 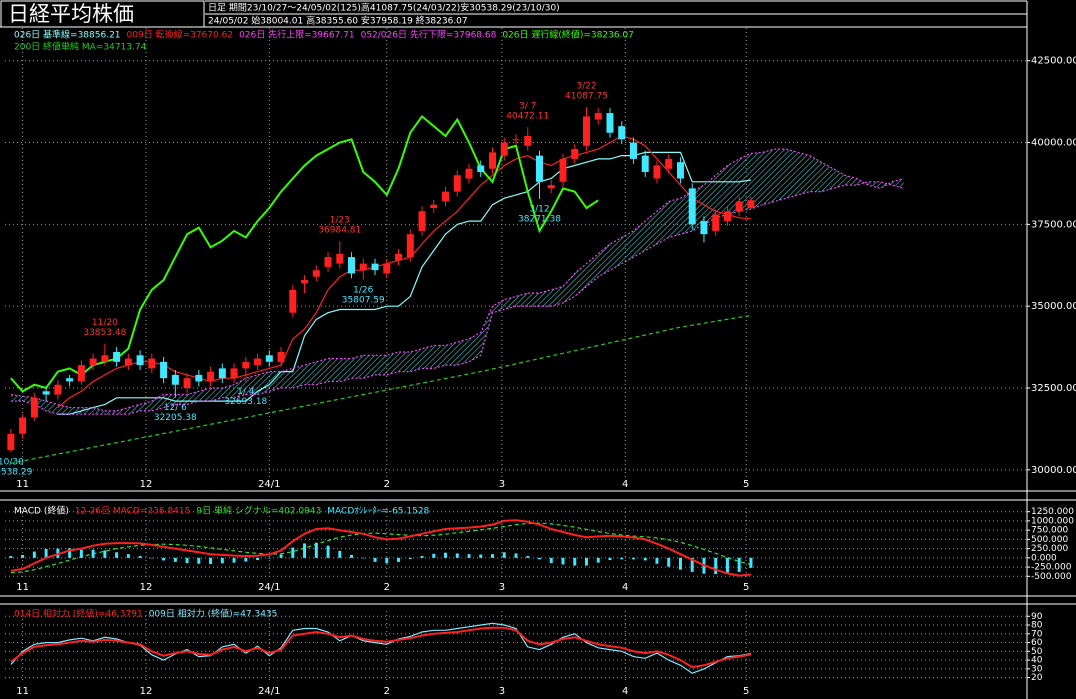 What do you see at coordinates (146, 587) in the screenshot?
I see `x-tick-label: 12` at bounding box center [146, 587].